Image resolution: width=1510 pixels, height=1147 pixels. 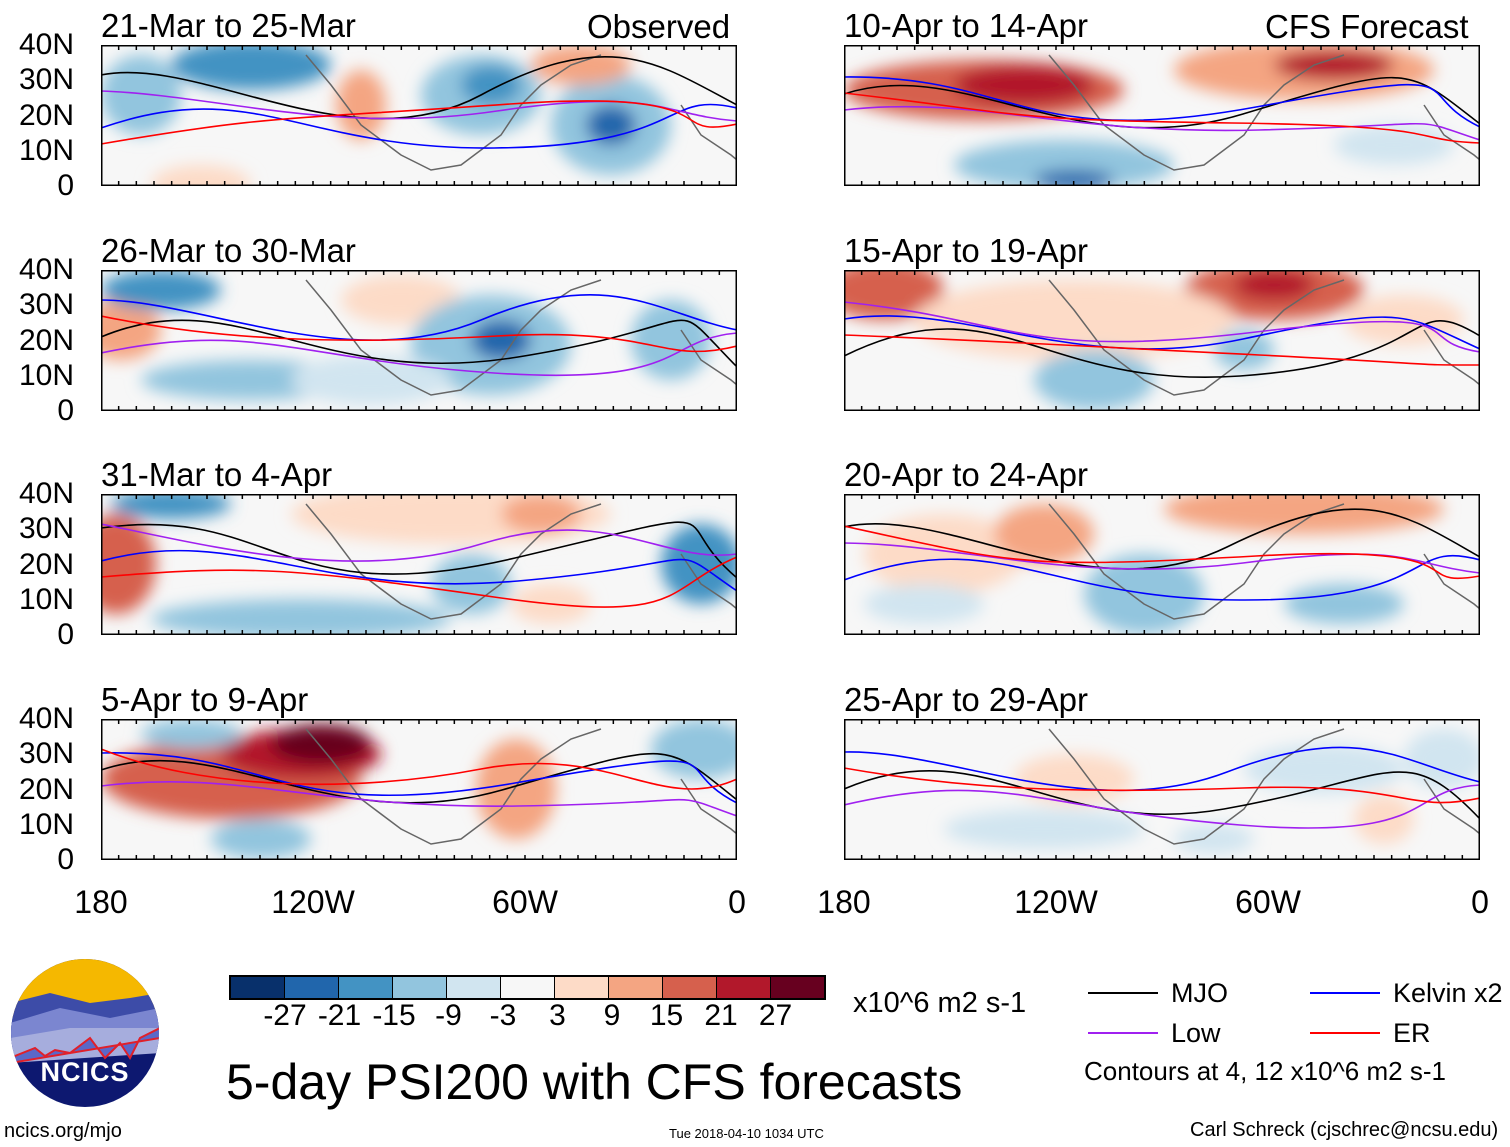 What do you see at coordinates (659, 26) in the screenshot?
I see `header-observed: Observed` at bounding box center [659, 26].